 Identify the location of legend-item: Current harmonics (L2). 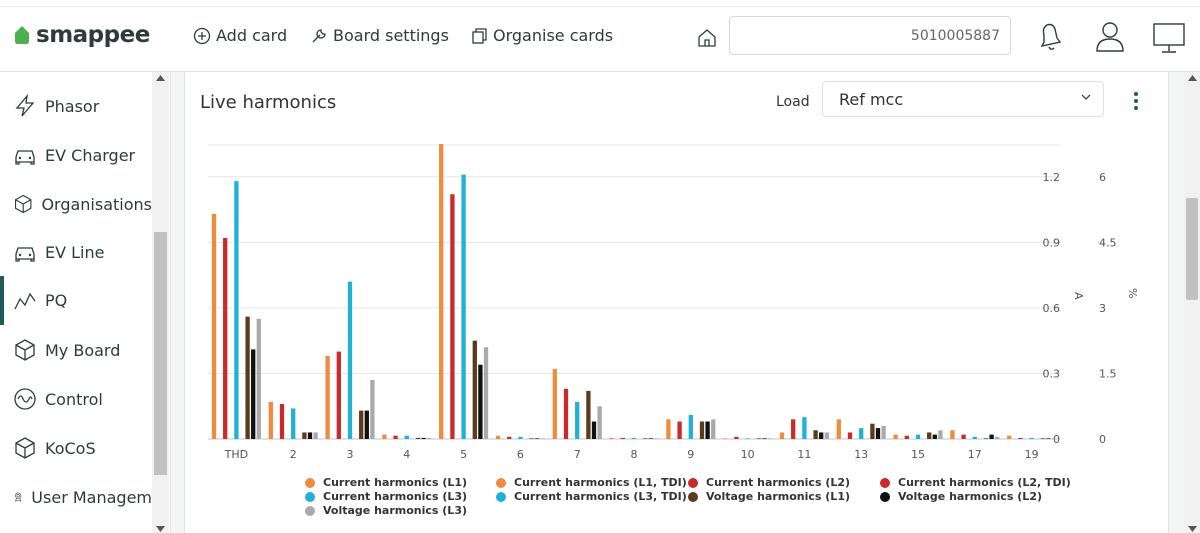
(769, 482).